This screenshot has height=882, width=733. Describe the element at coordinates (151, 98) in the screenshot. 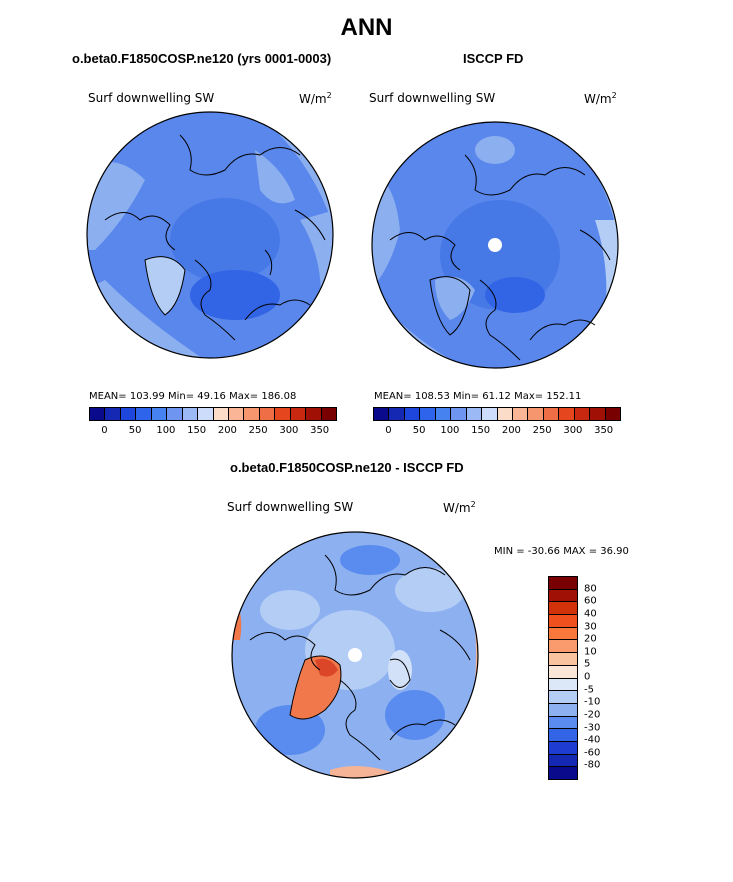

I see `left-variable-label: Surf downwelling SW` at that location.